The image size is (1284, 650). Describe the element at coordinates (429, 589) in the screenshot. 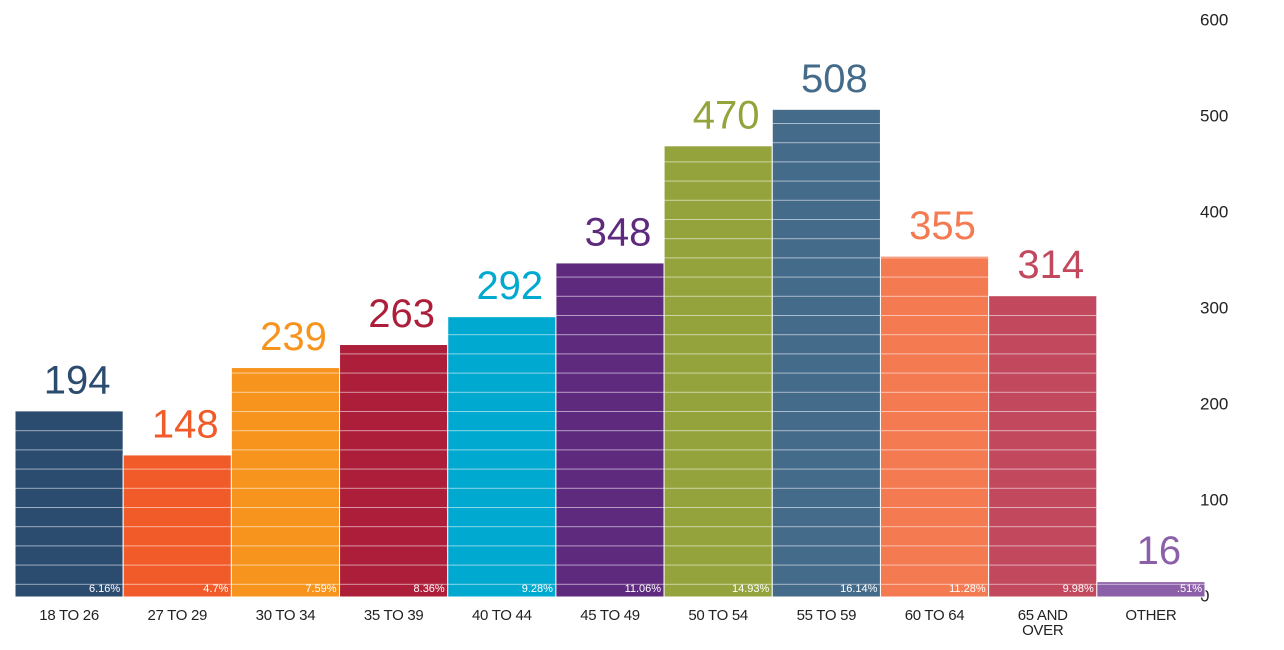

I see `share-label: 8.36%` at that location.